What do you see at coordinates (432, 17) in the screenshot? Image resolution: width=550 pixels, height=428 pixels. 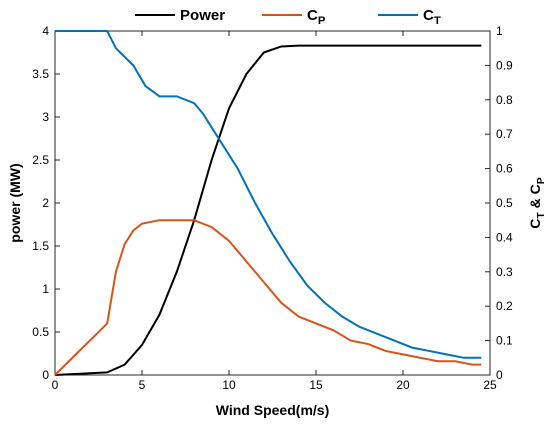 I see `legend-label: CT` at bounding box center [432, 17].